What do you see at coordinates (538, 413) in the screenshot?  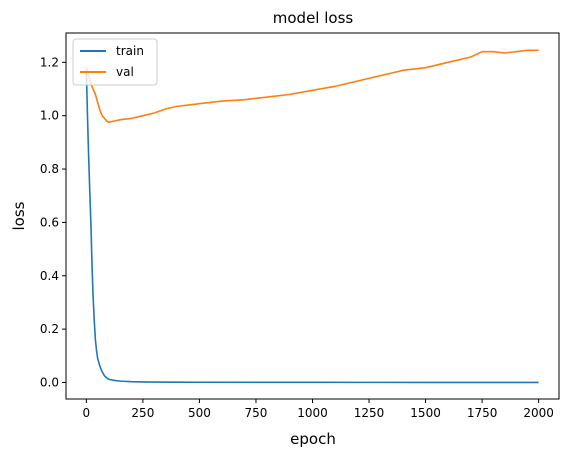 I see `x-tick-label: 2000` at bounding box center [538, 413].